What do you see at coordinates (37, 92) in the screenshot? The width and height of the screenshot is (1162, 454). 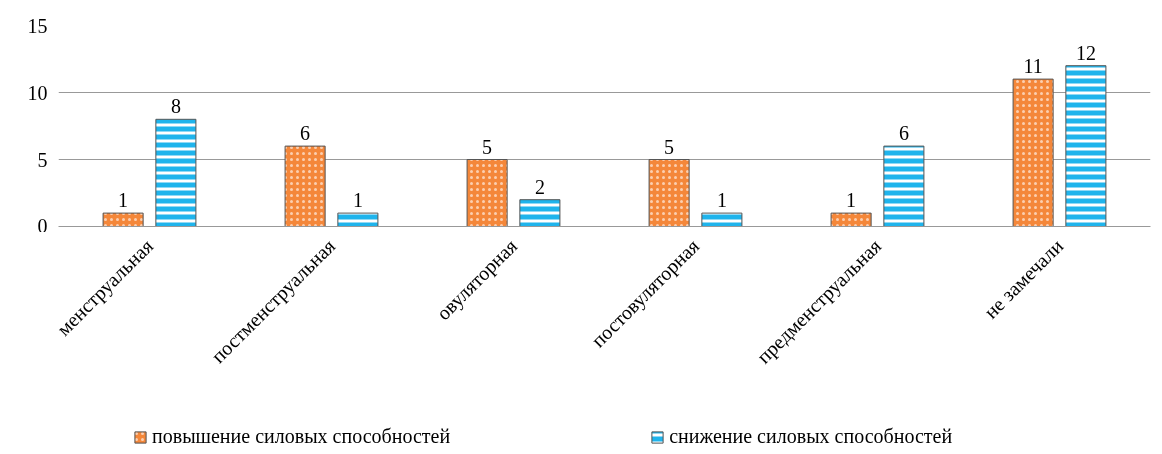 I see `y-tick-label: 10` at bounding box center [37, 92].